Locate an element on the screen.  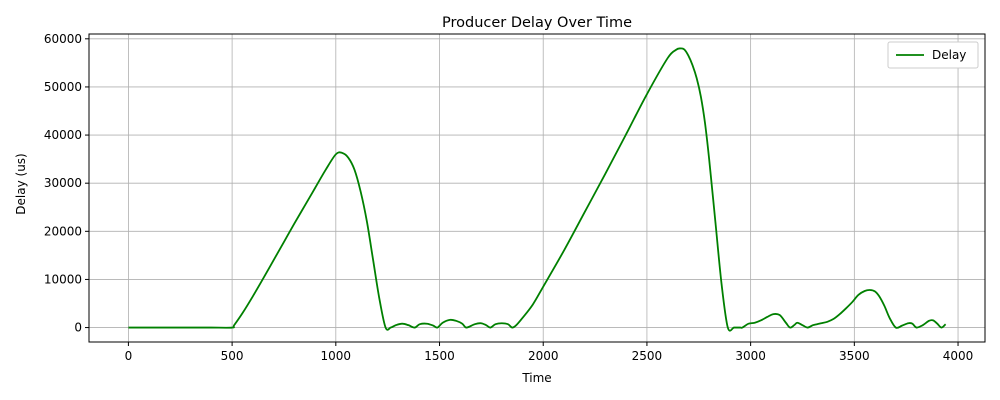
x-axis-label: Time is located at coordinates (536, 378).